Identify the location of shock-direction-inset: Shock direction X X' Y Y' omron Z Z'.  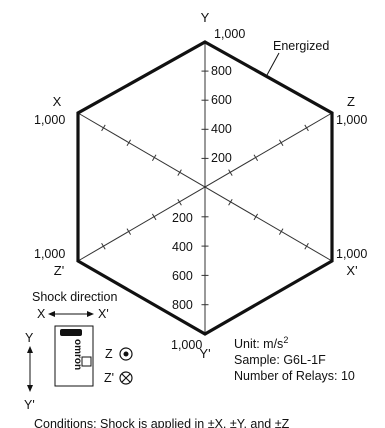
(78, 351).